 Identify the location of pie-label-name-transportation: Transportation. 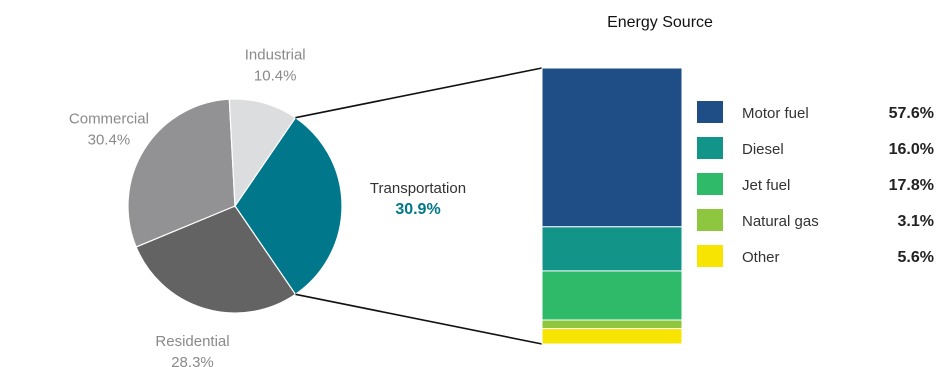
(418, 188).